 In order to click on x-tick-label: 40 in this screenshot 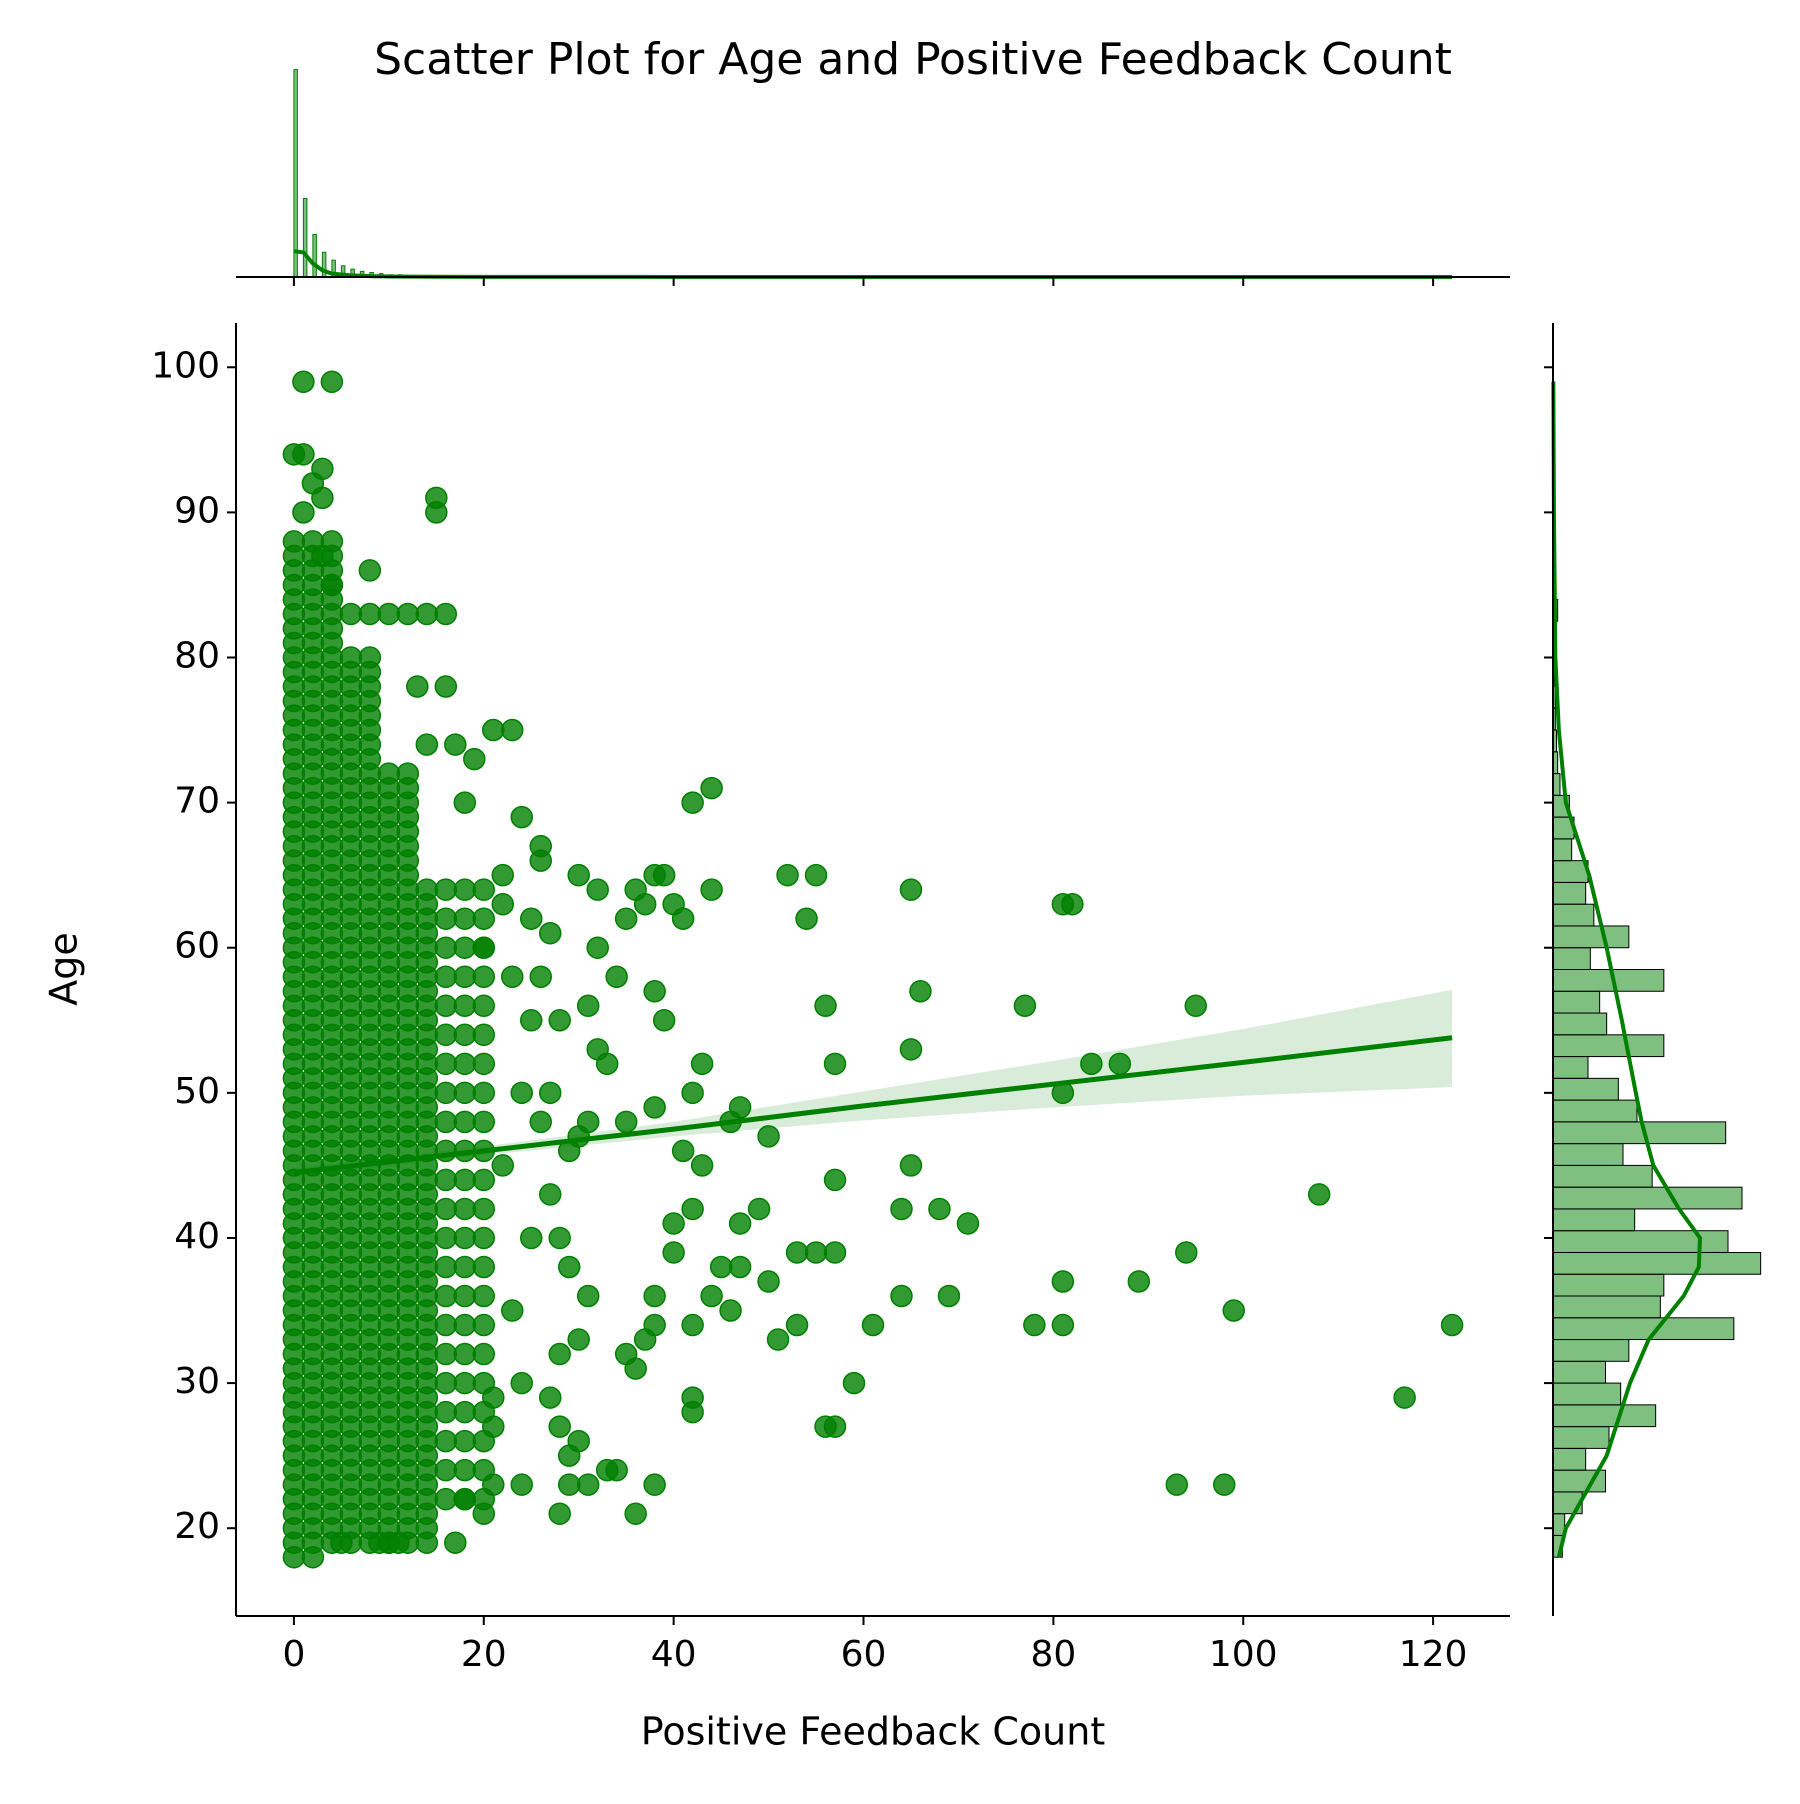, I will do `click(674, 1654)`.